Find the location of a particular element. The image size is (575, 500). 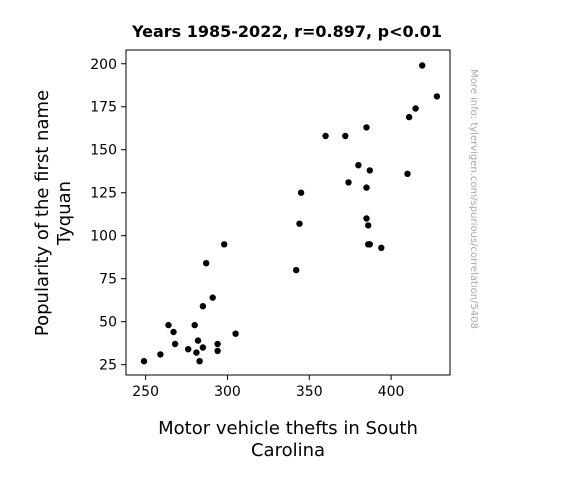

x-axis-label-line-1: Motor vehicle thefts in South is located at coordinates (288, 428).